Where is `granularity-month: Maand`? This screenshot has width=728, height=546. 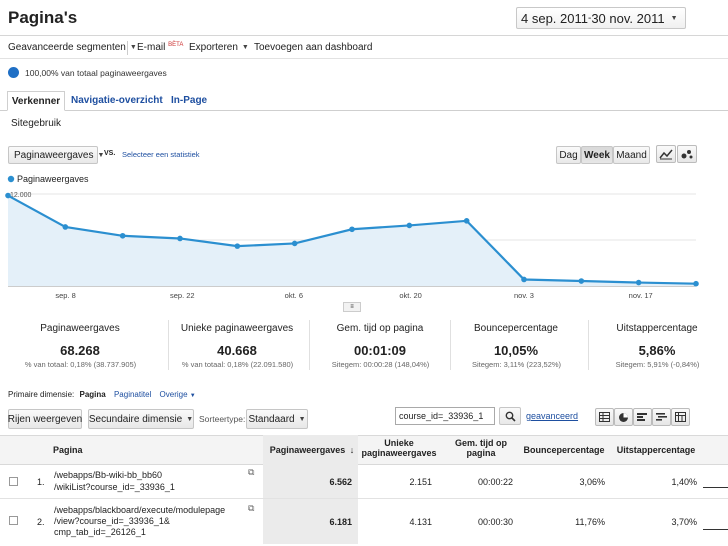 granularity-month: Maand is located at coordinates (631, 155).